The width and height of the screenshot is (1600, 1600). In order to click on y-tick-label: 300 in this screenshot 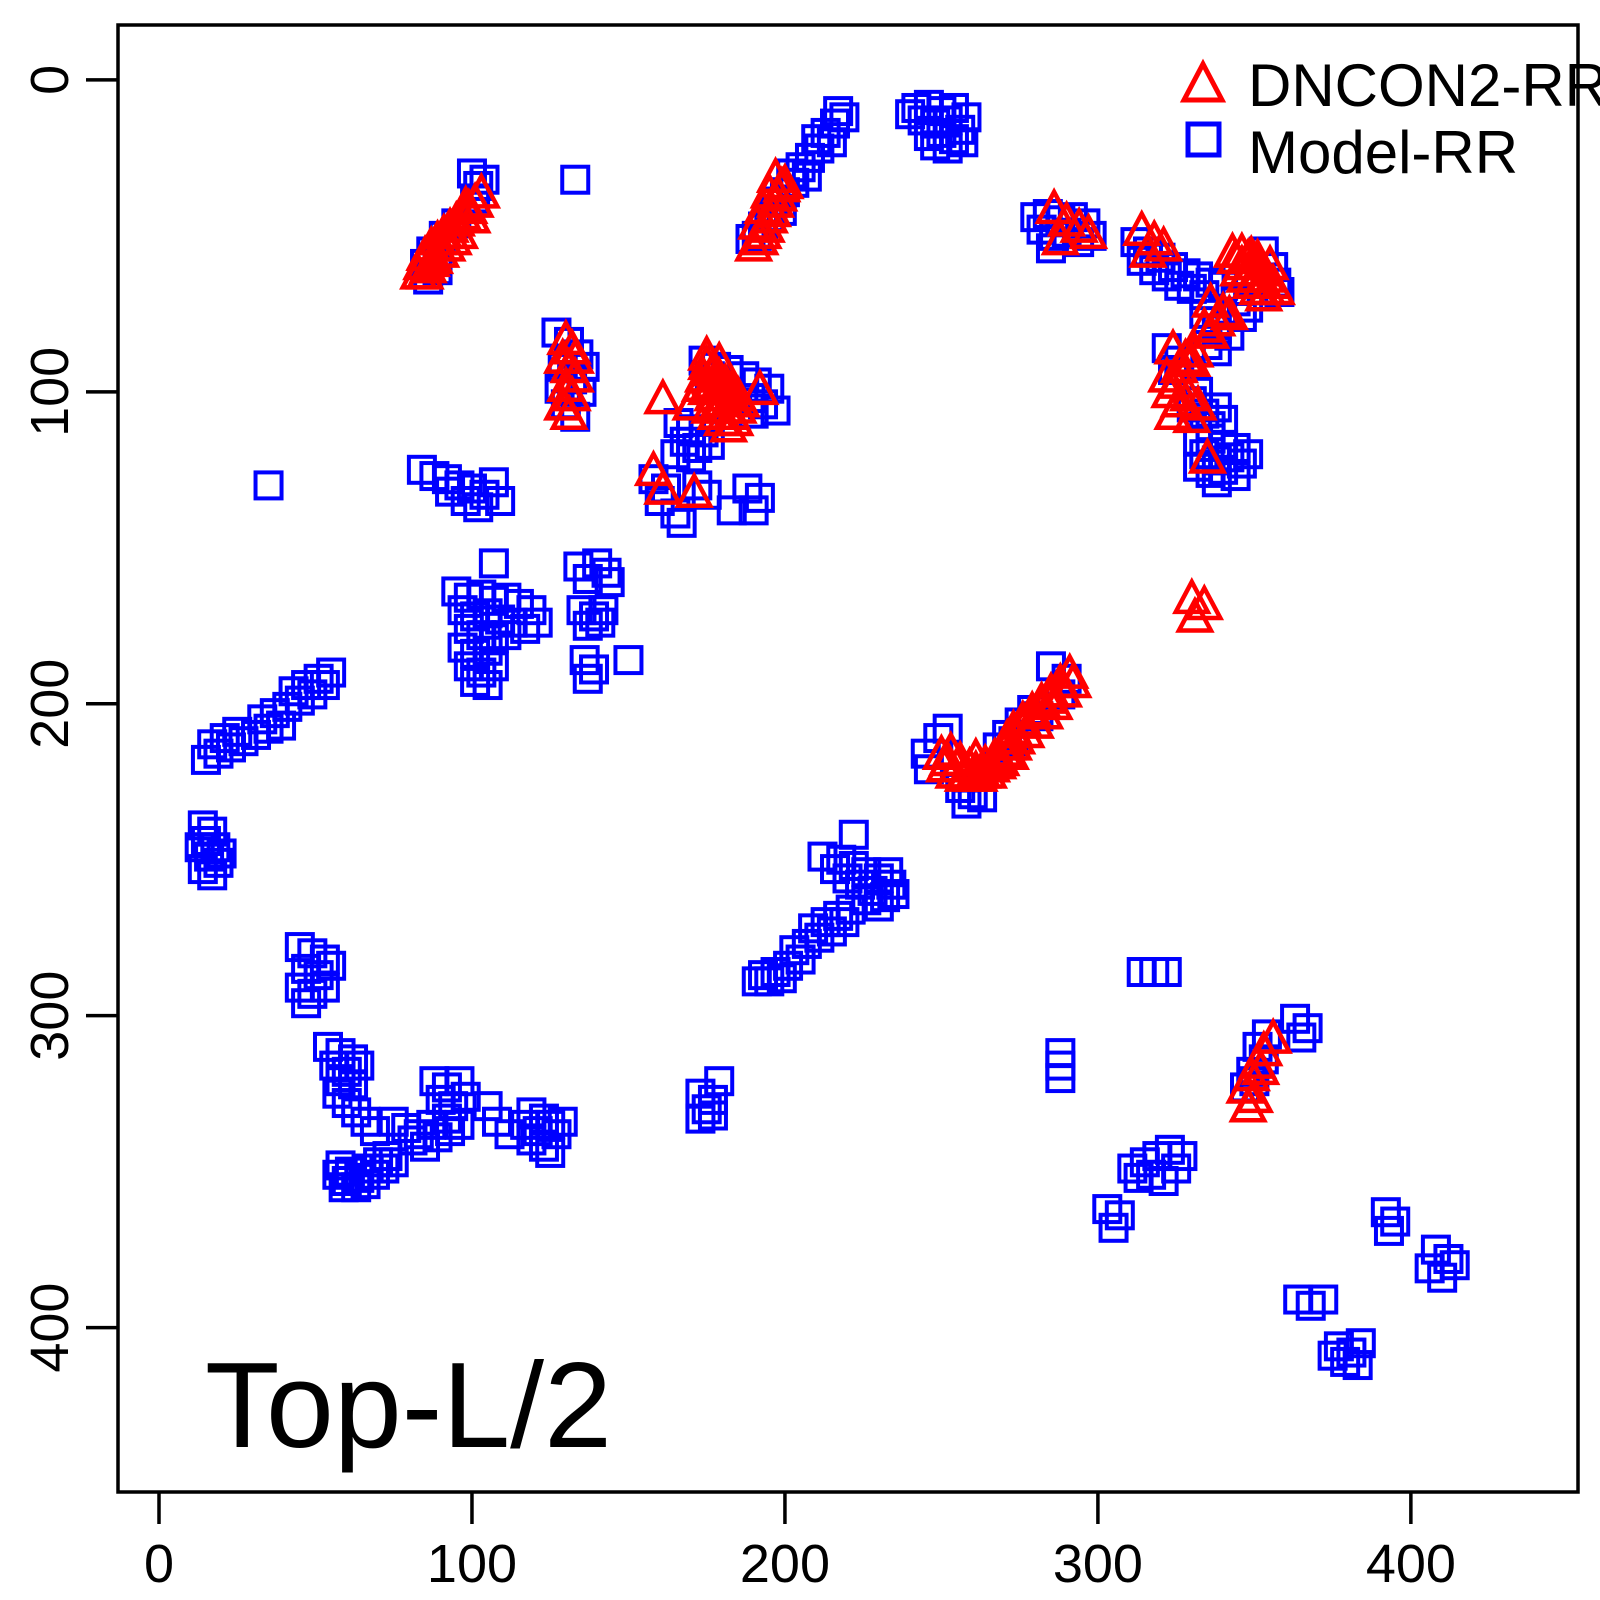, I will do `click(50, 1016)`.